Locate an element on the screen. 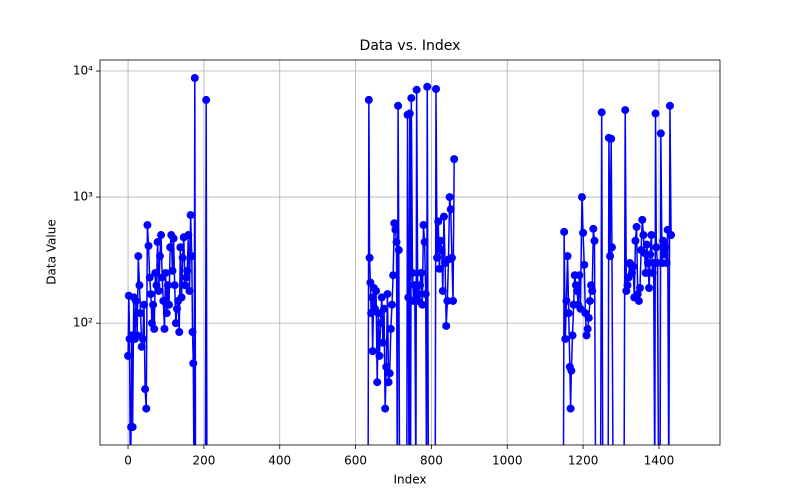  x-tick-label: 600 is located at coordinates (355, 461).